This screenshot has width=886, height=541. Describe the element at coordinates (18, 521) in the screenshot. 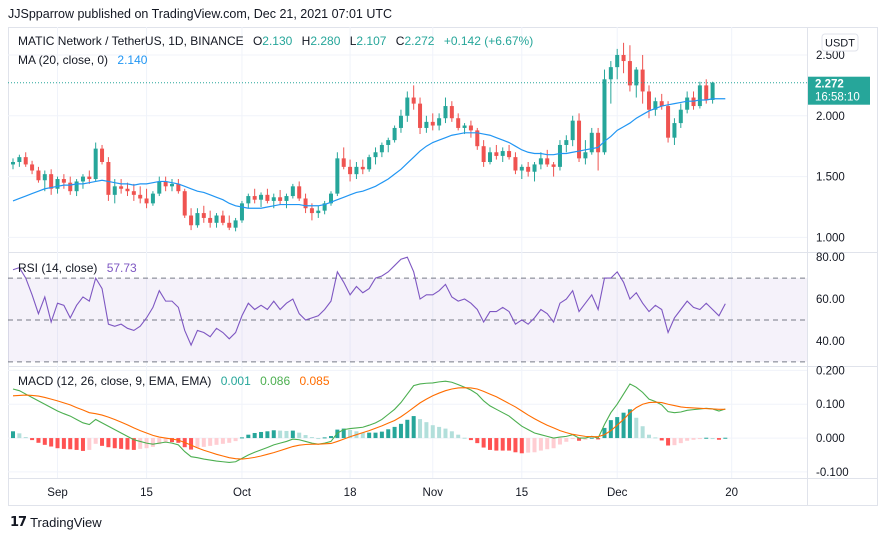

I see `tradingview-logo-icon: 𝟭𝟳` at that location.